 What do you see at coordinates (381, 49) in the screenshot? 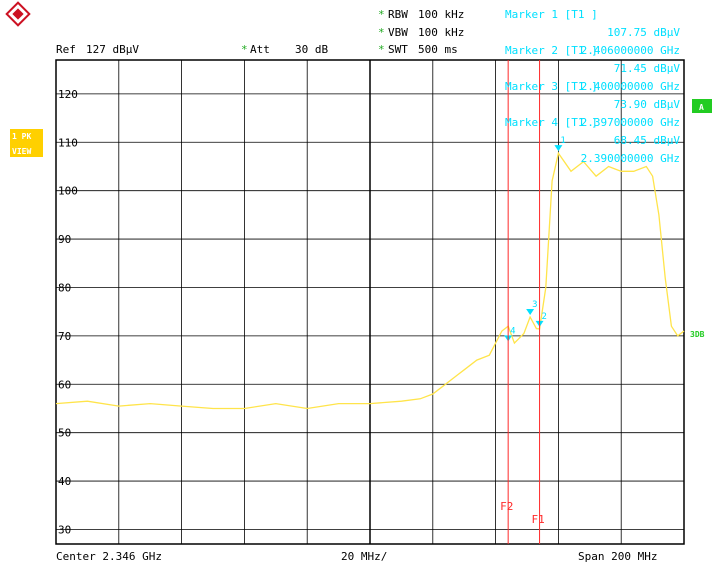
I see `swt-star: *` at bounding box center [381, 49].